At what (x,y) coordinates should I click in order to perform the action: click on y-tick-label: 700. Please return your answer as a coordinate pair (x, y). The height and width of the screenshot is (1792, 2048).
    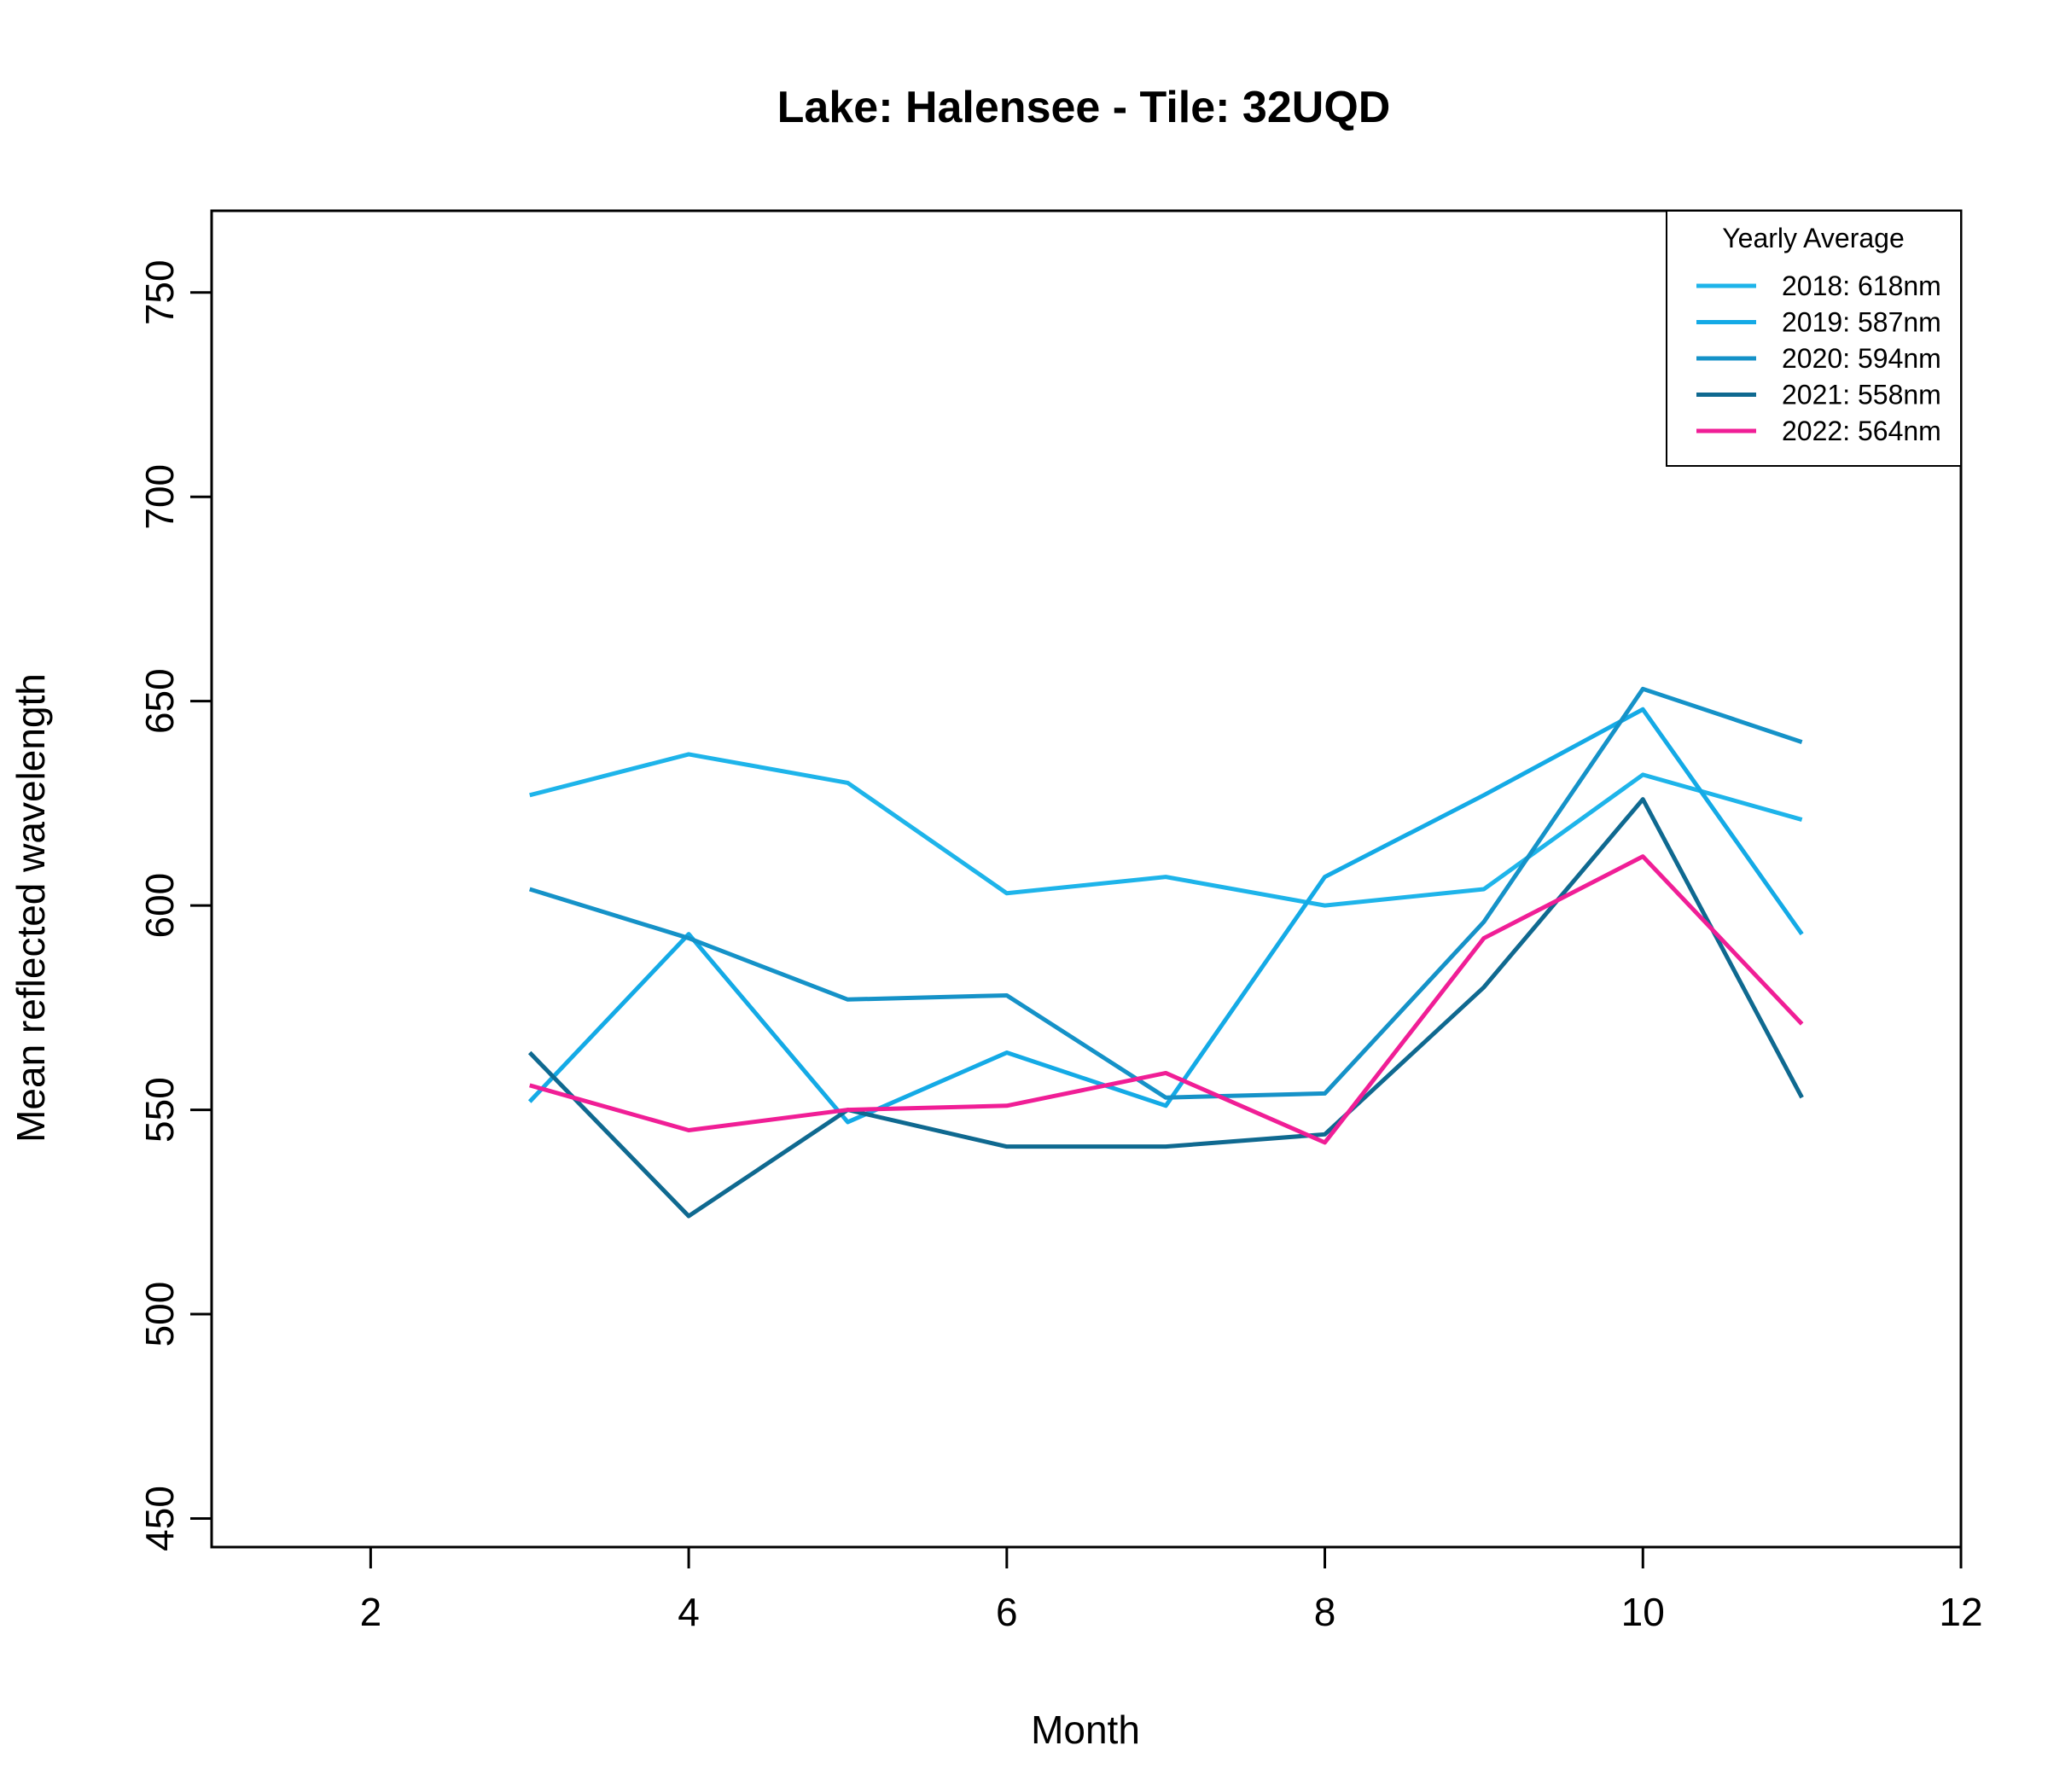
    Looking at the image, I should click on (159, 497).